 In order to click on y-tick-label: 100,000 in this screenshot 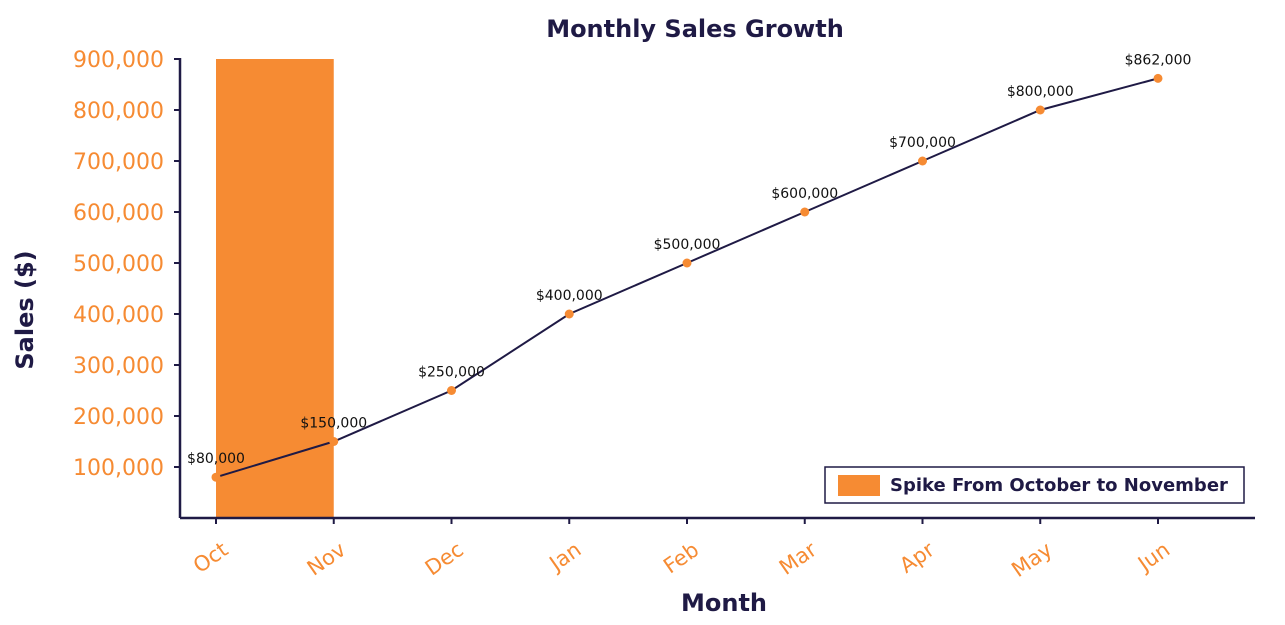, I will do `click(118, 468)`.